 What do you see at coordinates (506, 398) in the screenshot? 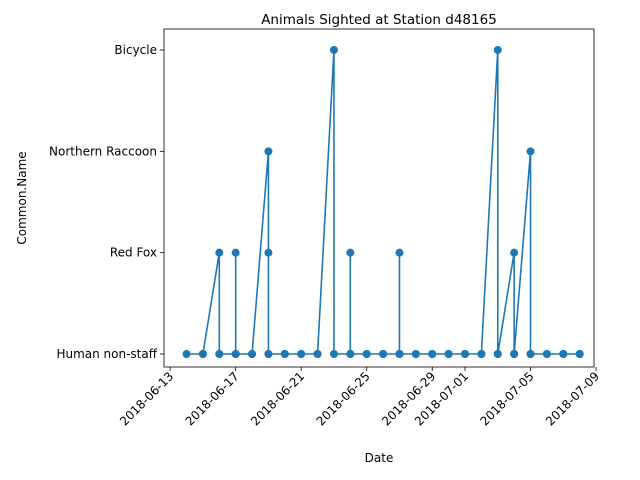
I see `x-tick-label: 2018-07-05` at bounding box center [506, 398].